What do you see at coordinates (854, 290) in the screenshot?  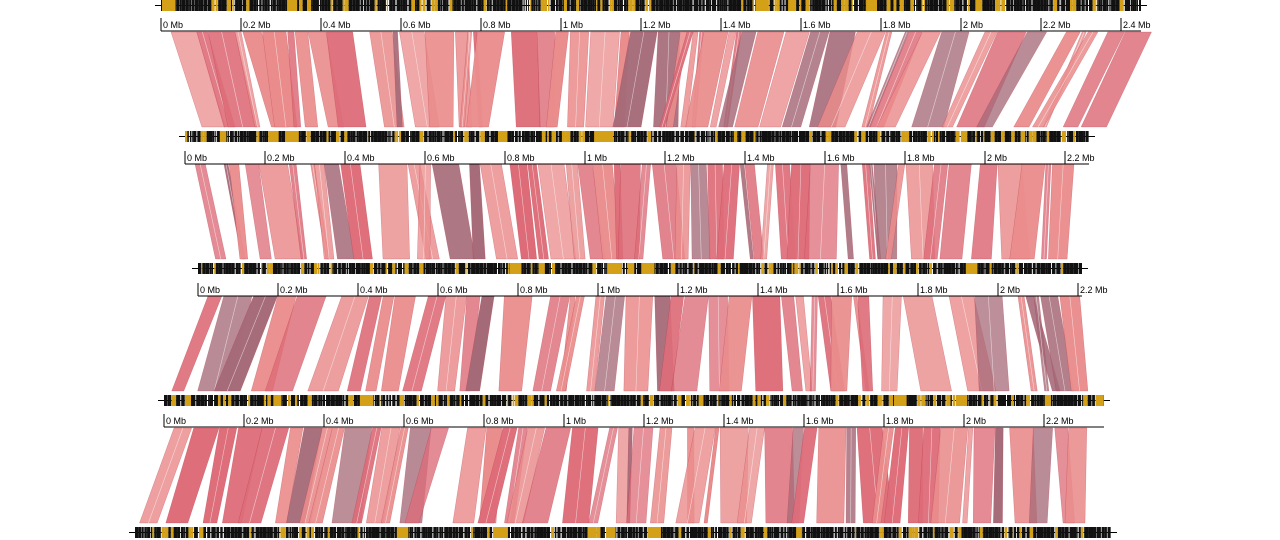 I see `tick-label: 1.6 Mb` at bounding box center [854, 290].